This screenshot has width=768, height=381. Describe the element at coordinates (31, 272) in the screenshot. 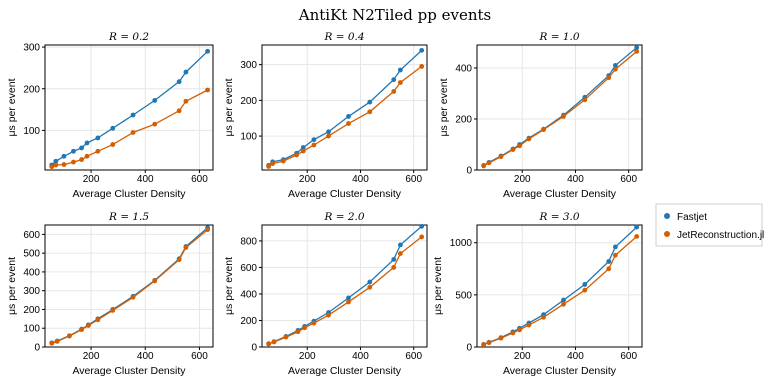

I see `y-tick-label: 400` at that location.